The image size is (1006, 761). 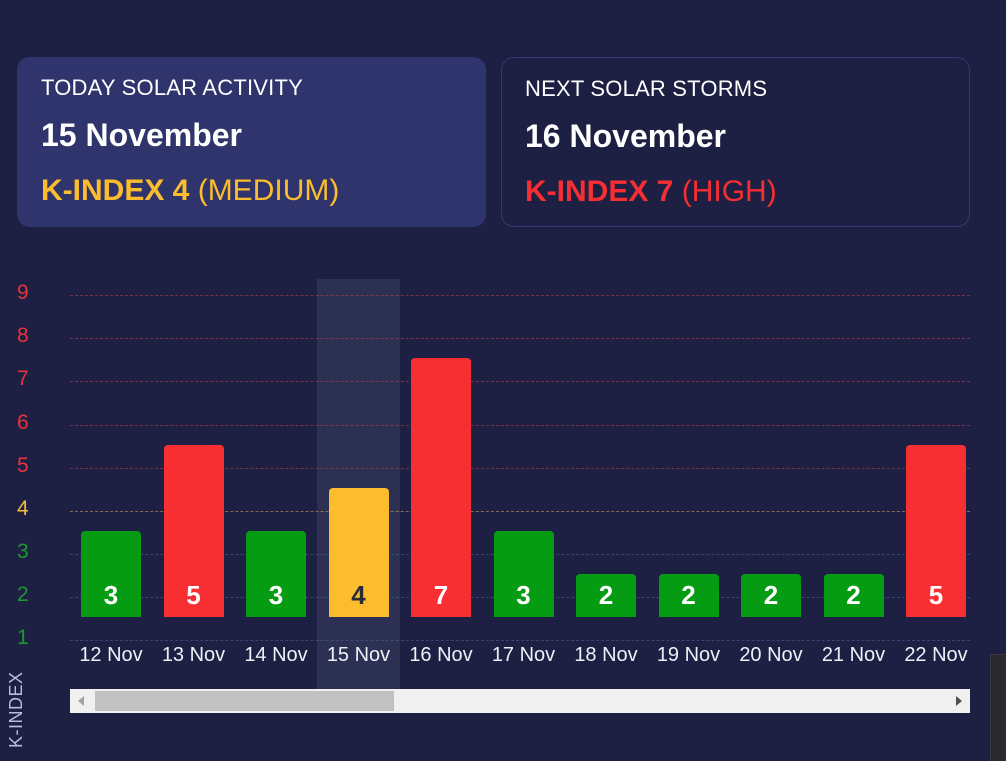 What do you see at coordinates (599, 191) in the screenshot?
I see `next-kindex-value: K-INDEX 7` at bounding box center [599, 191].